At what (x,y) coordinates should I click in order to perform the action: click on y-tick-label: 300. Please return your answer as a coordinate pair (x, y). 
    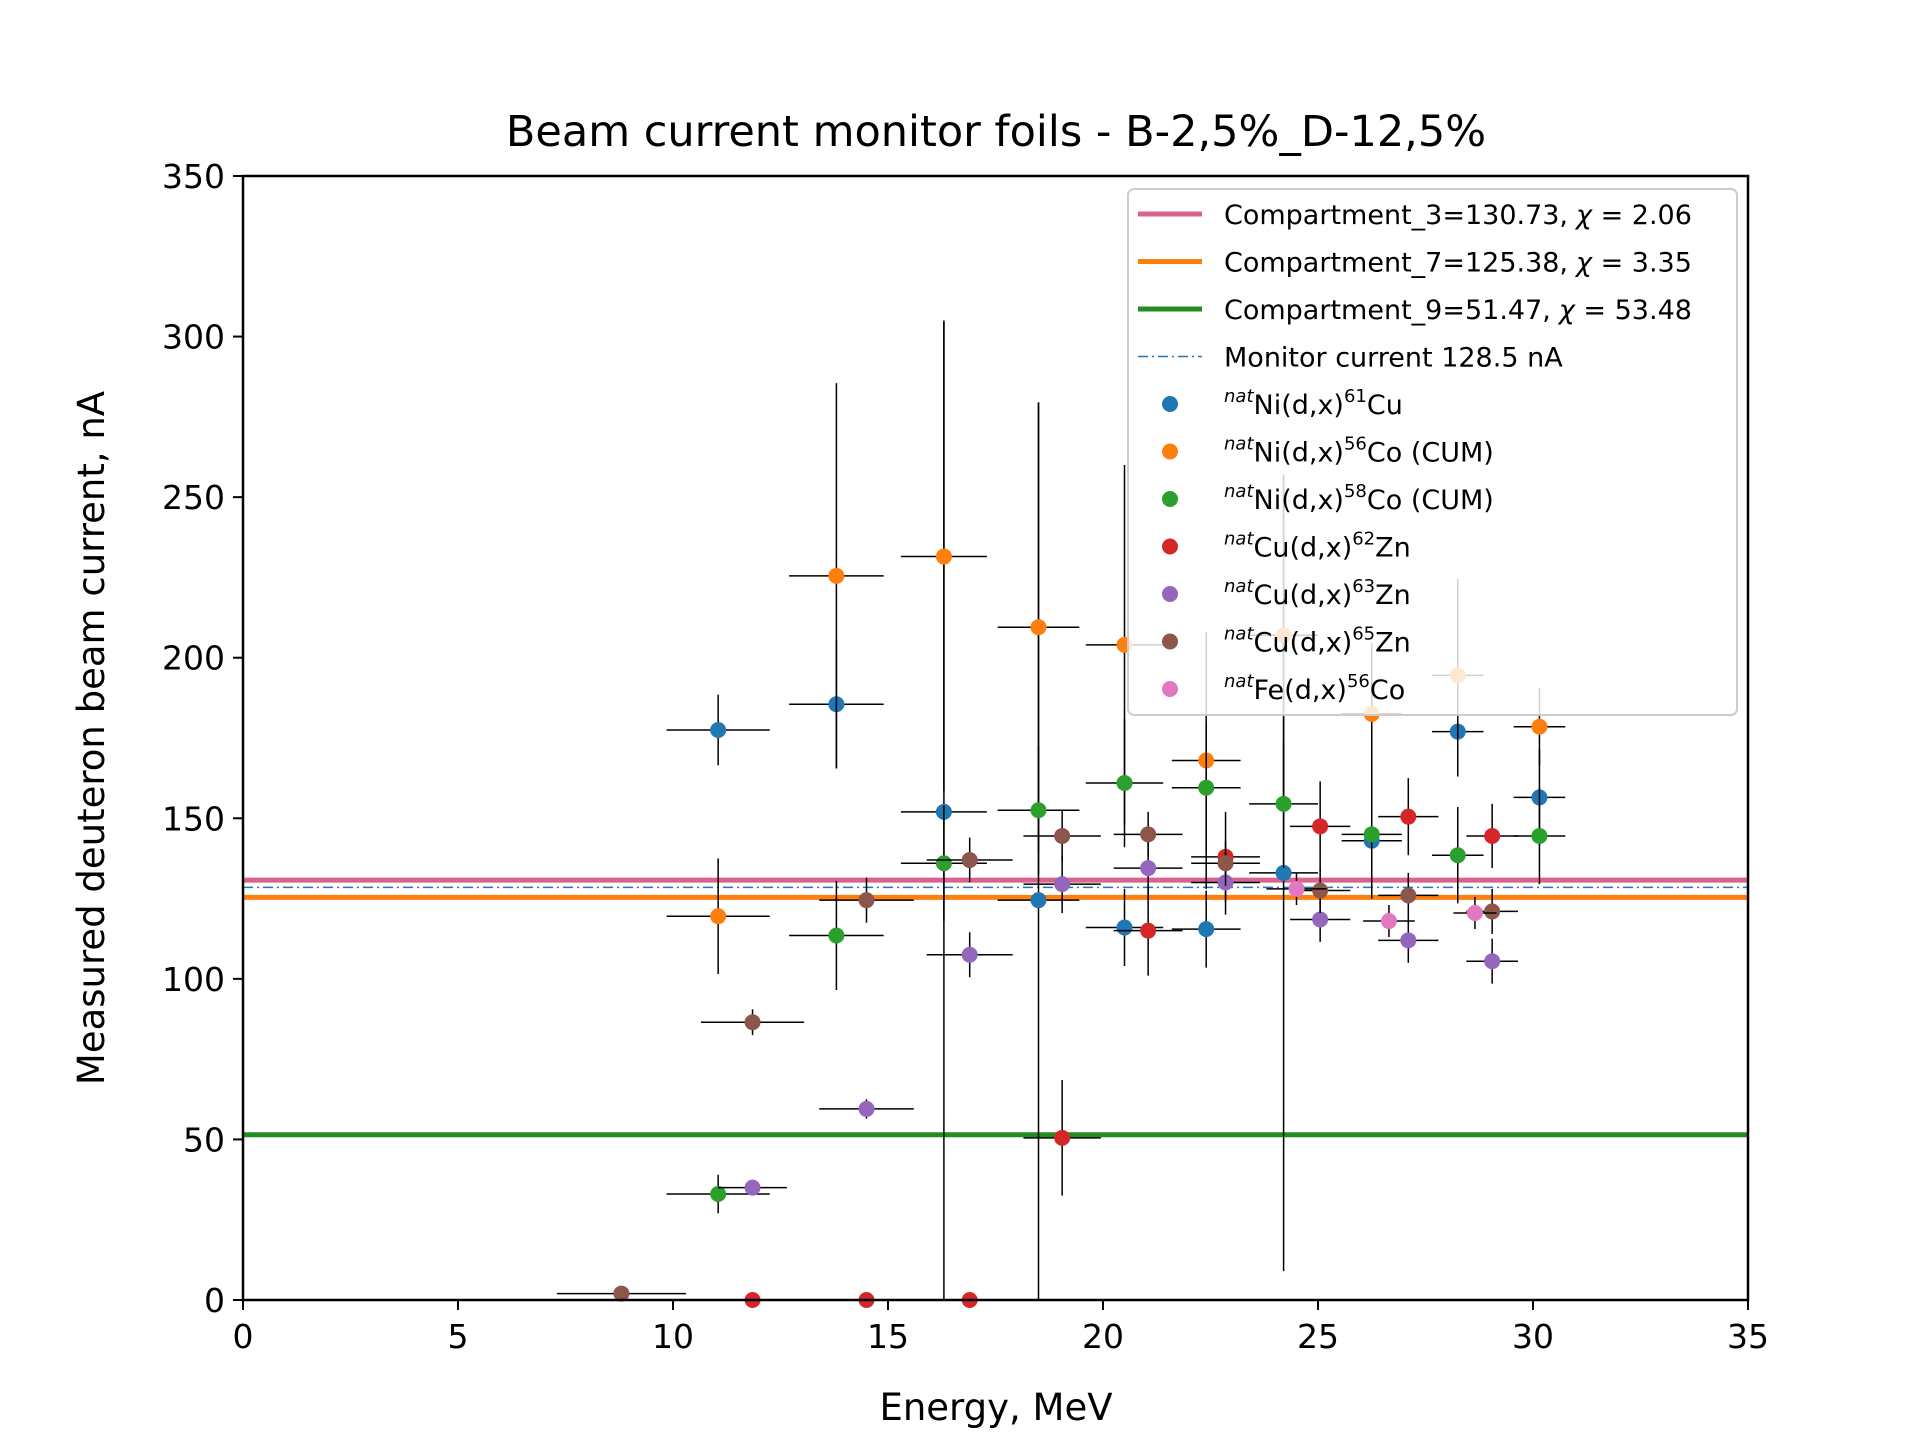
    Looking at the image, I should click on (193, 337).